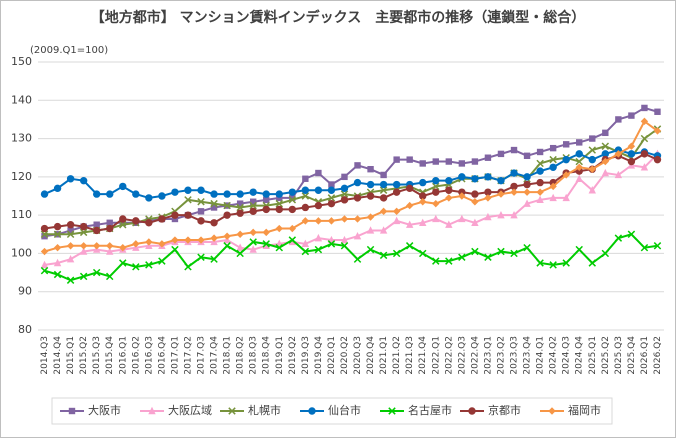 This screenshot has width=676, height=442. Describe the element at coordinates (202, 355) in the screenshot. I see `x-tick-label: 2017.Q3` at that location.